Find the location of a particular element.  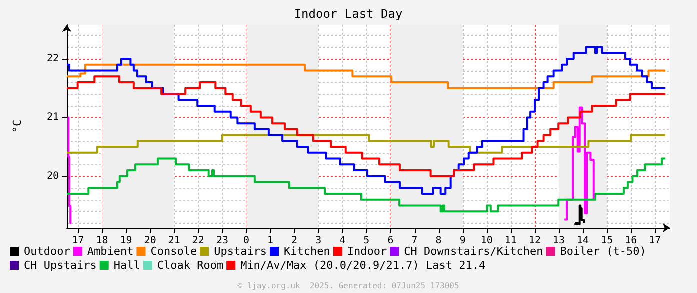

legend-label: Upstairs is located at coordinates (241, 251).